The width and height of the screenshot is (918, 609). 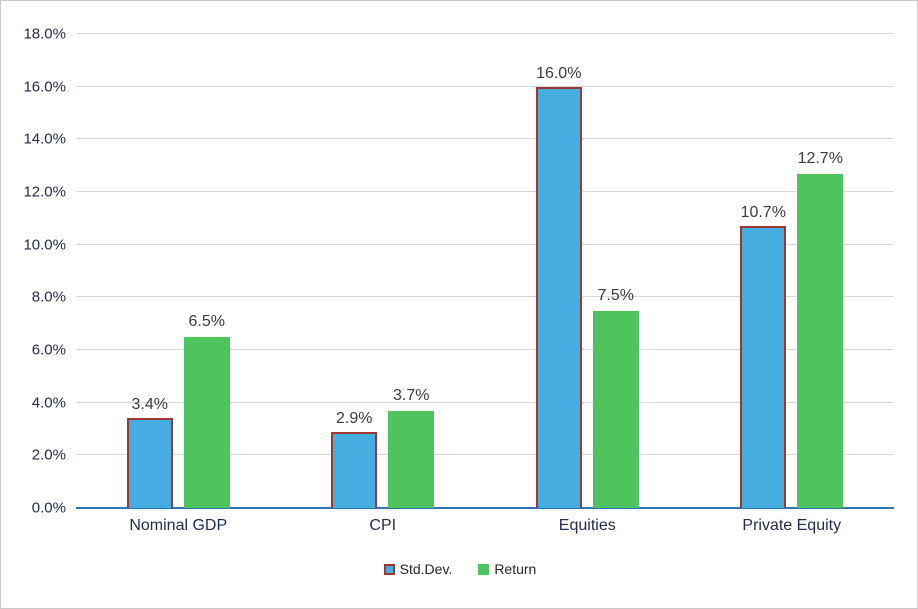 I want to click on bar-stddev: 10.7%, so click(x=763, y=356).